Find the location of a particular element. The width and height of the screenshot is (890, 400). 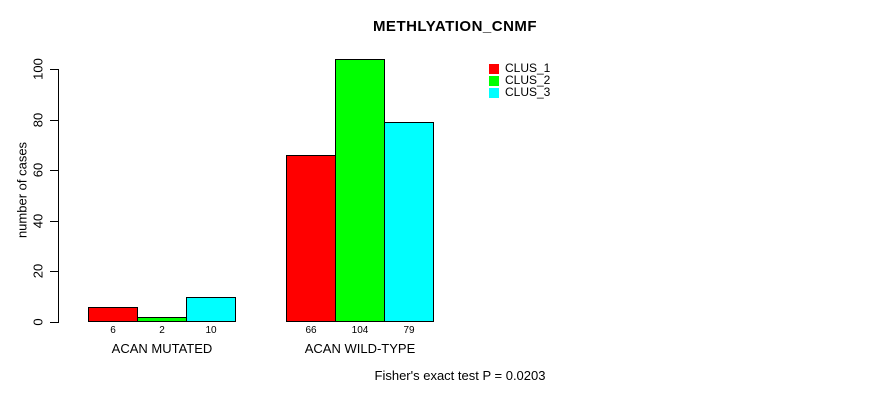

legend-item: CLUS_1 is located at coordinates (520, 68).